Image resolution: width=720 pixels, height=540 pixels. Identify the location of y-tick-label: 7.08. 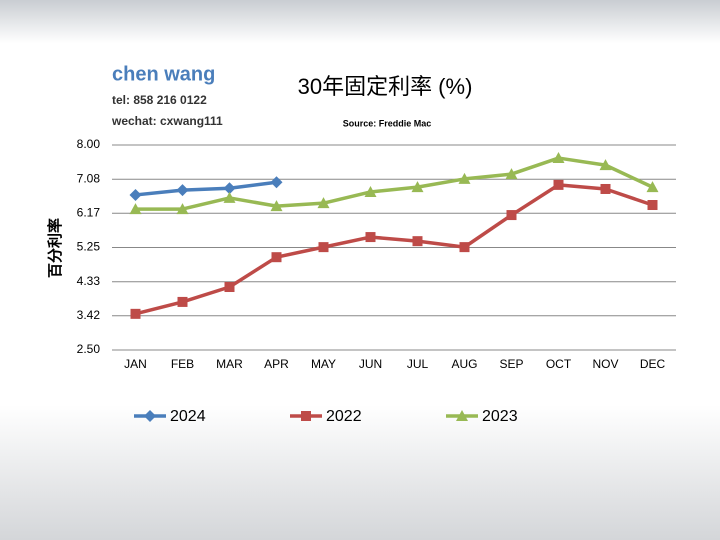
(89, 178).